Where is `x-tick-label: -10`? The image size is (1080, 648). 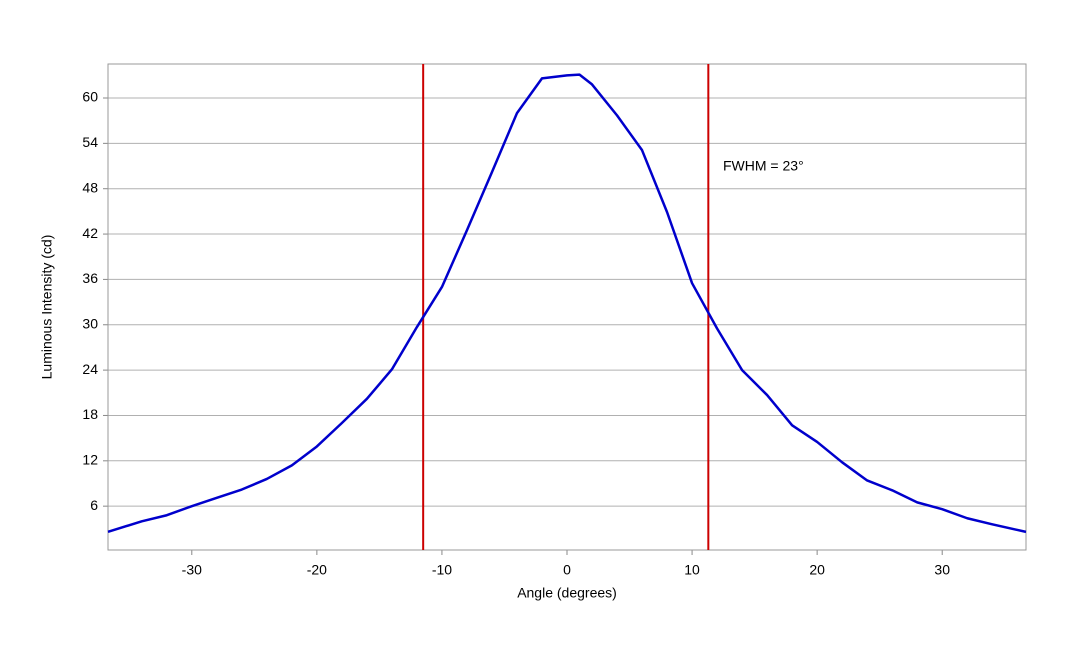
x-tick-label: -10 is located at coordinates (442, 570).